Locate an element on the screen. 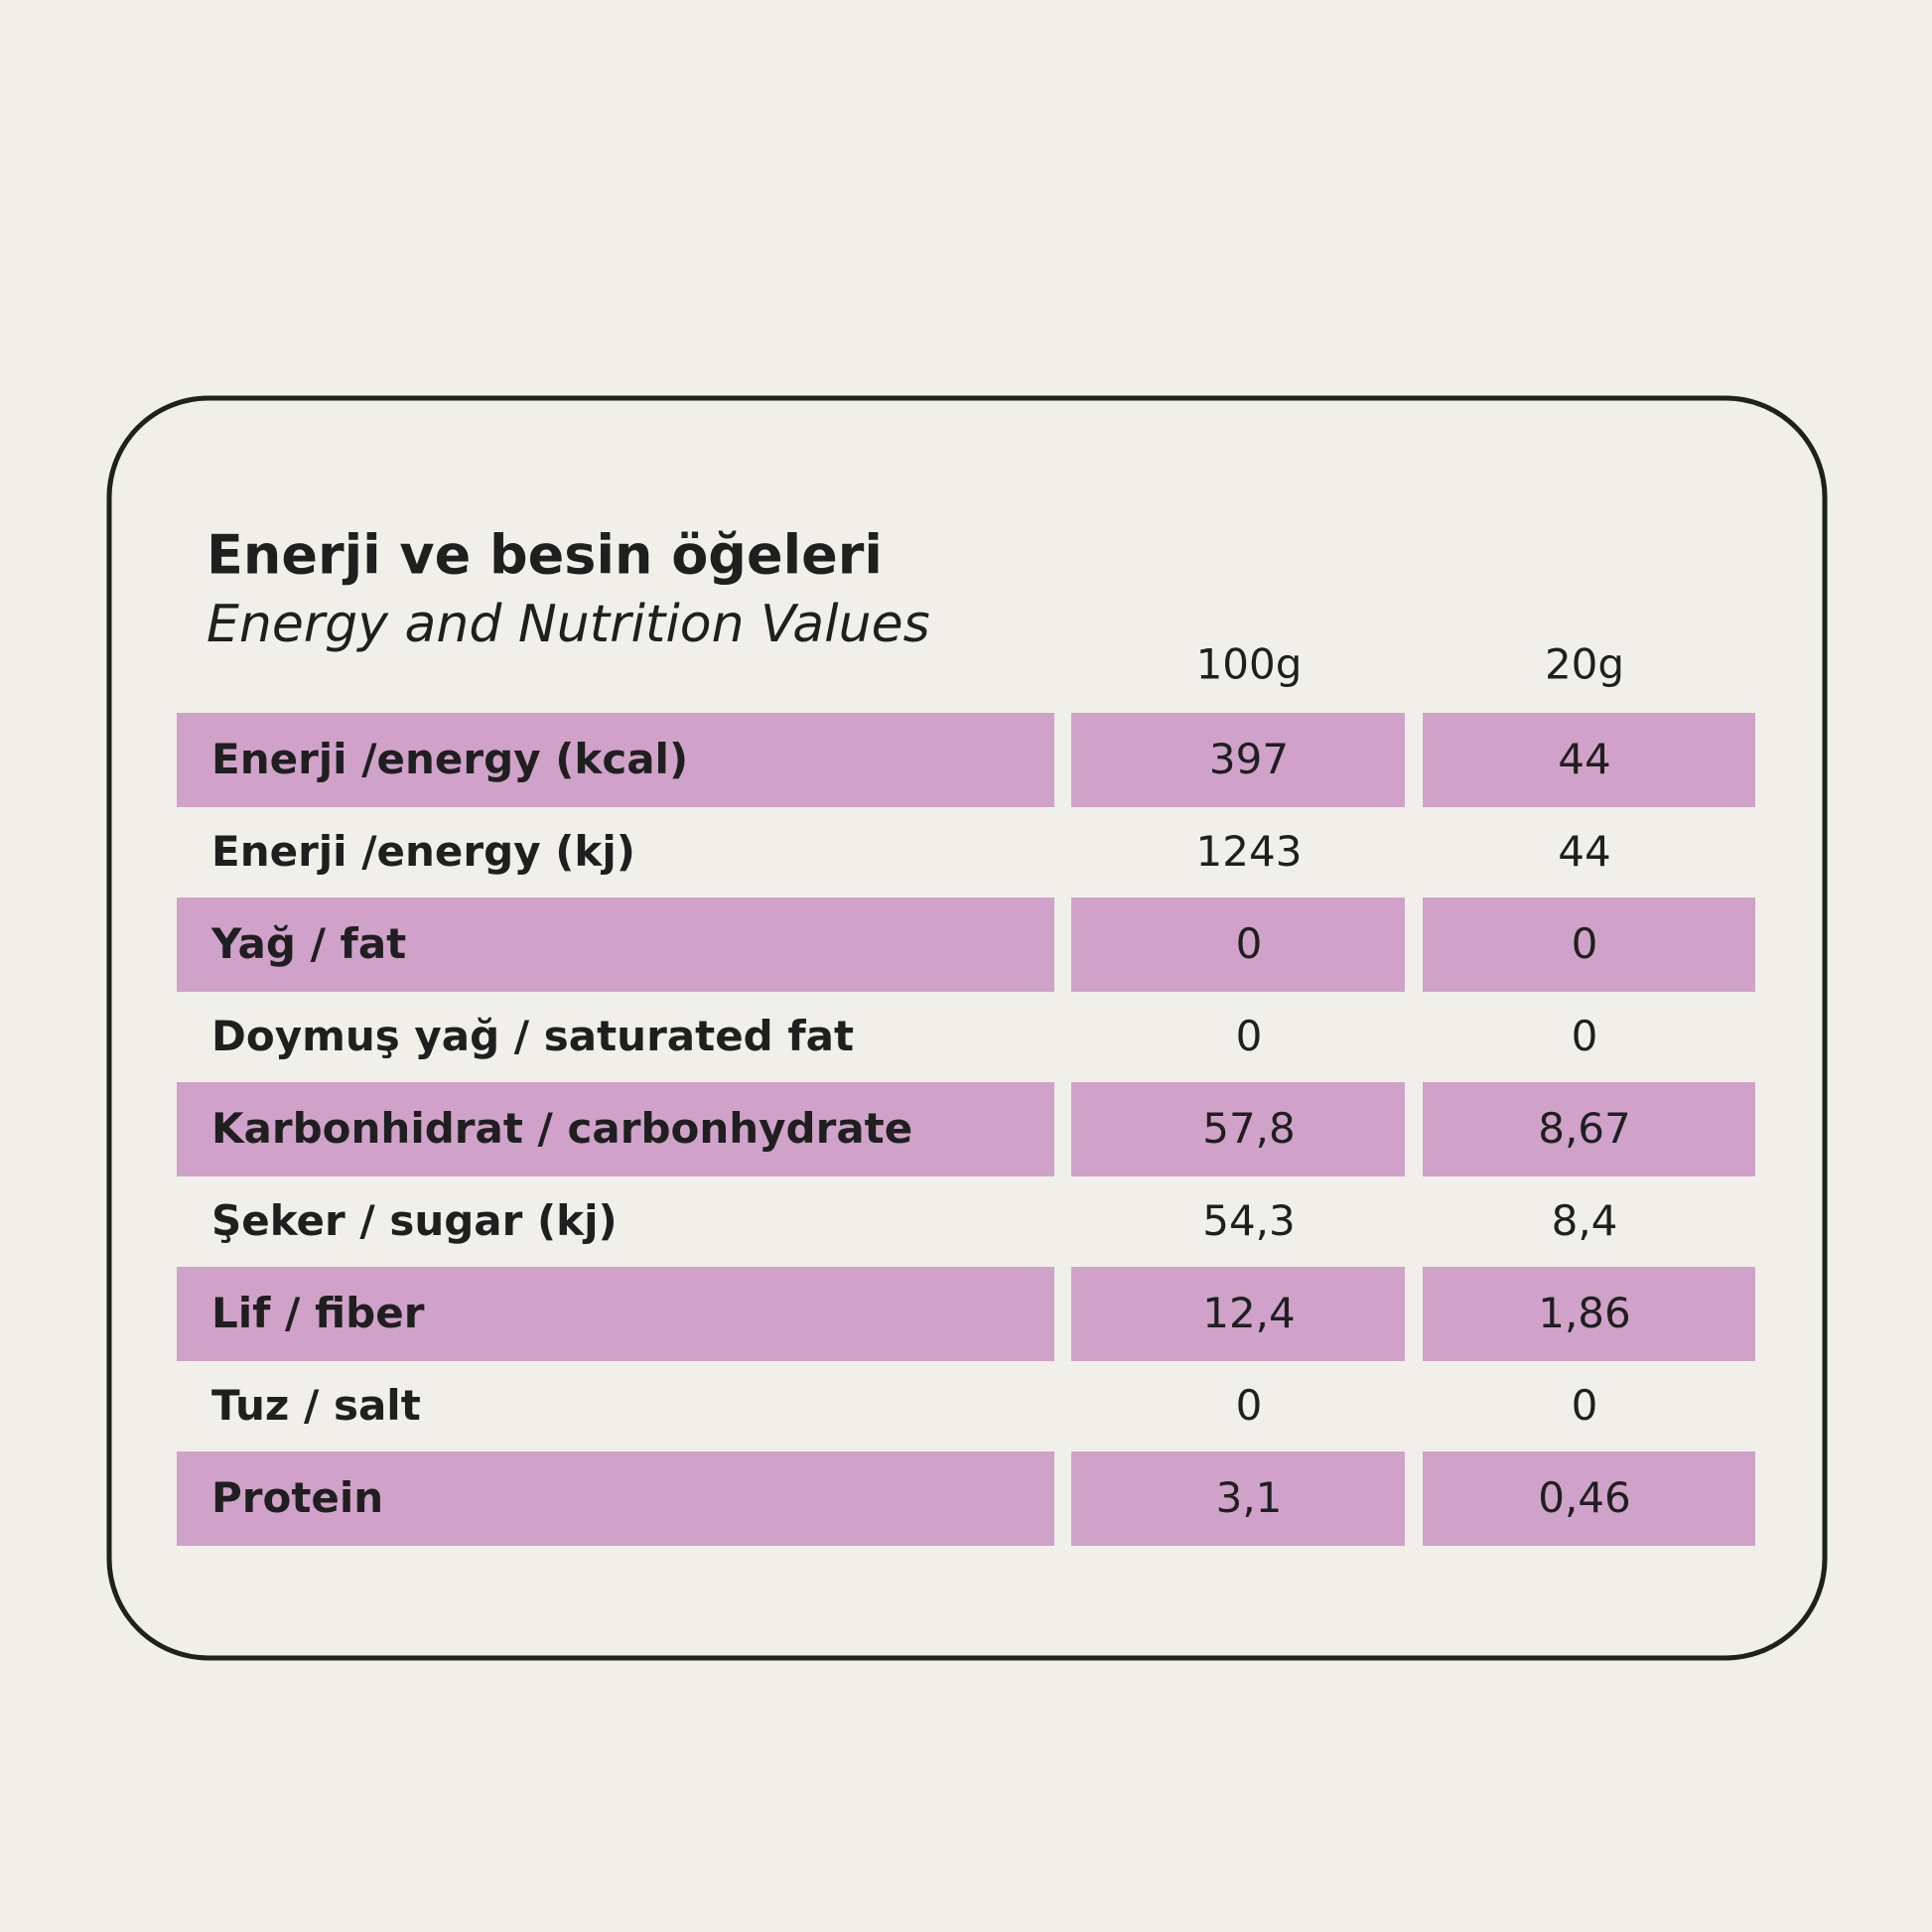 This screenshot has width=1932, height=1932. value-20g: 8,4 is located at coordinates (1585, 1220).